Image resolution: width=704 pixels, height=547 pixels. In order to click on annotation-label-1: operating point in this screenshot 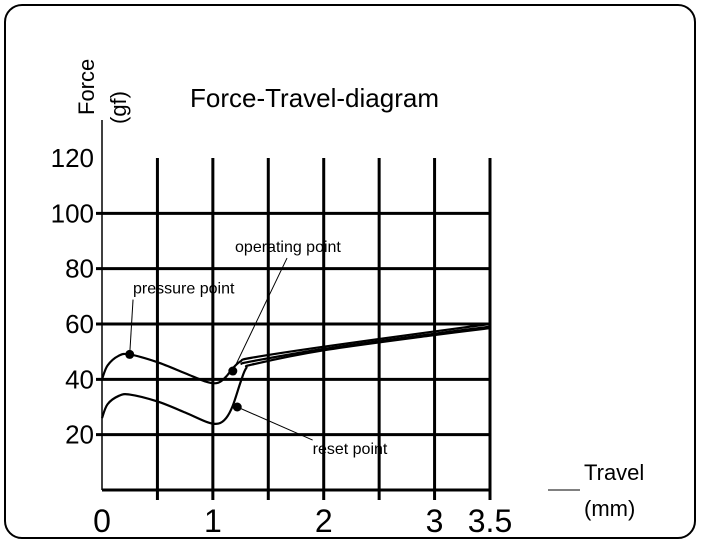, I will do `click(288, 247)`.